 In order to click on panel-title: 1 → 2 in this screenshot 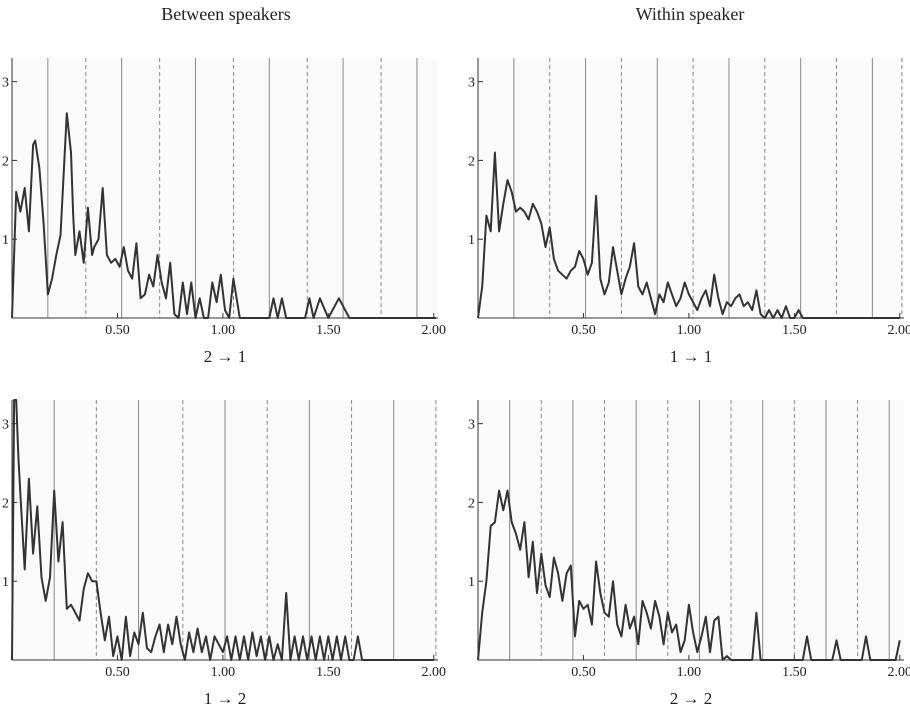, I will do `click(225, 698)`.